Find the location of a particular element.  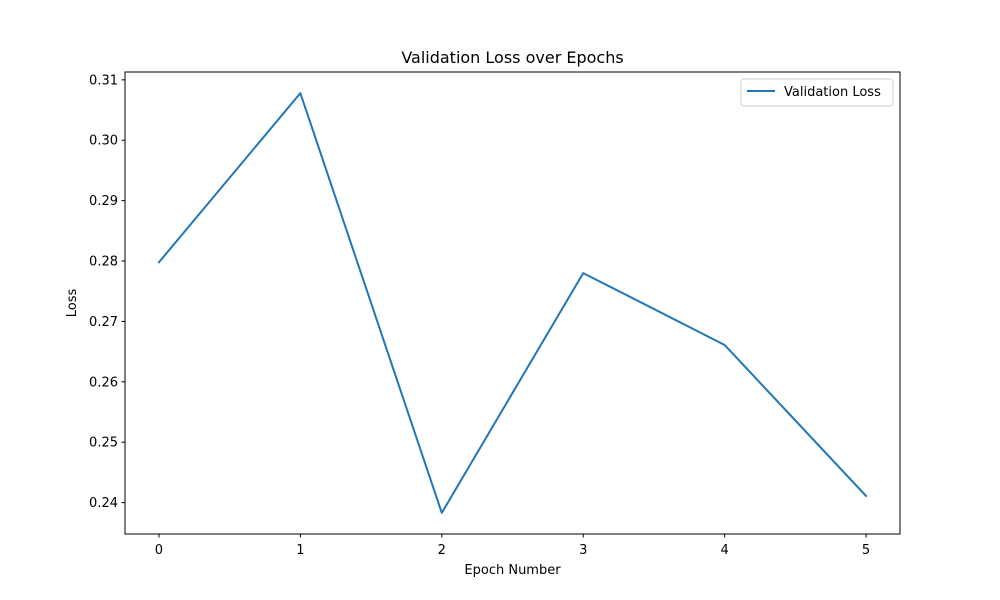

y-tick-label: 0.31 is located at coordinates (103, 80).